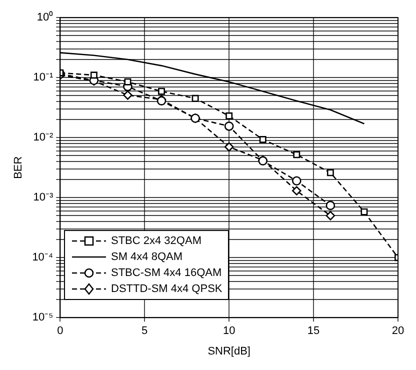 The height and width of the screenshot is (370, 416). I want to click on y-tick-label: 10⁰, so click(45, 17).